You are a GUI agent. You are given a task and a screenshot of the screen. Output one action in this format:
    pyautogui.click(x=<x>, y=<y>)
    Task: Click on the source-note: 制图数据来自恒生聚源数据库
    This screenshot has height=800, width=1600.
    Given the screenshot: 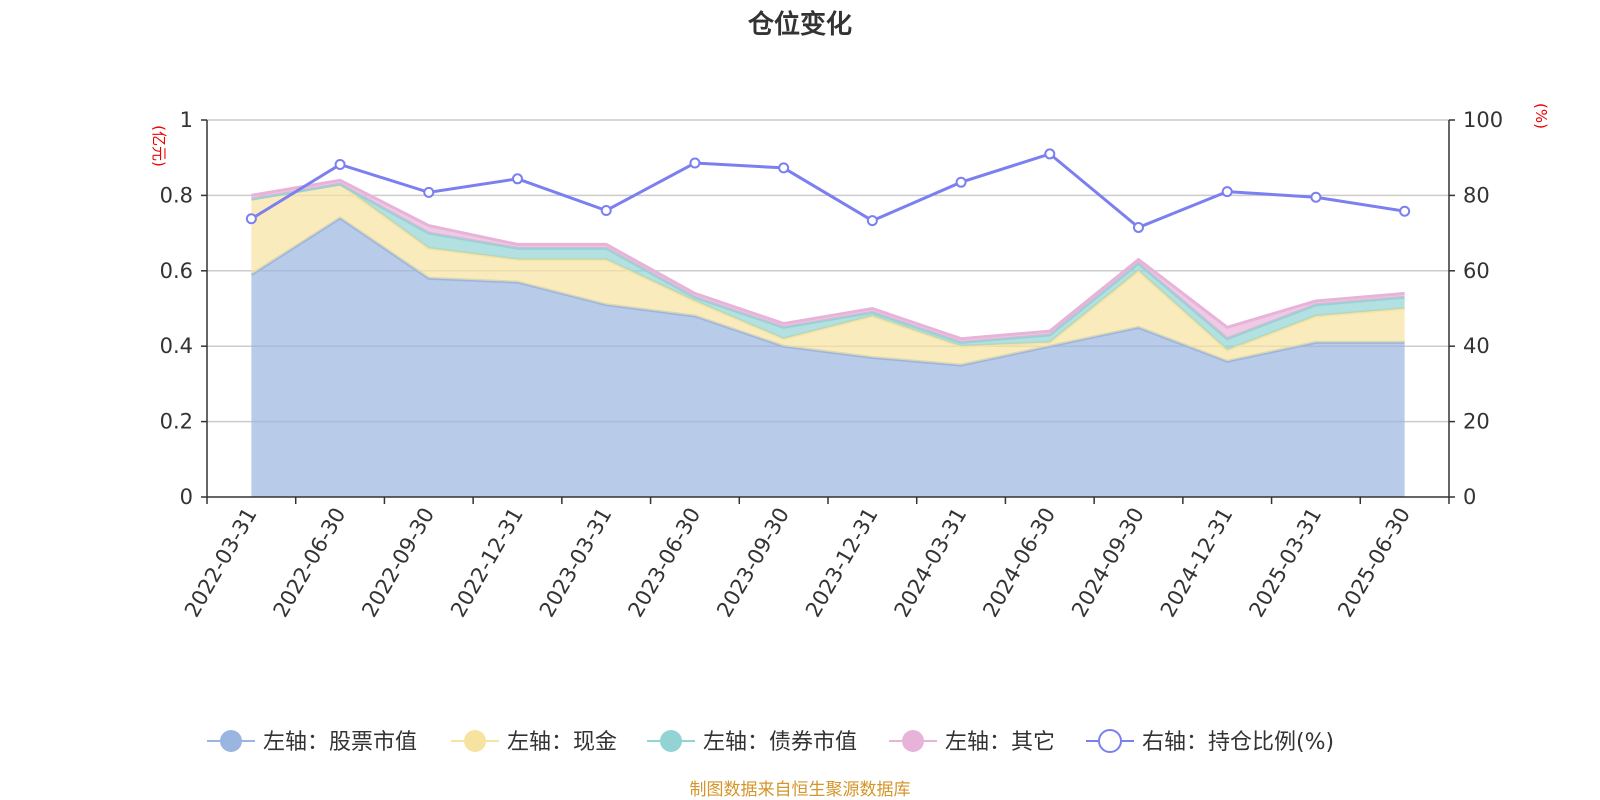 What is the action you would take?
    pyautogui.click(x=800, y=790)
    